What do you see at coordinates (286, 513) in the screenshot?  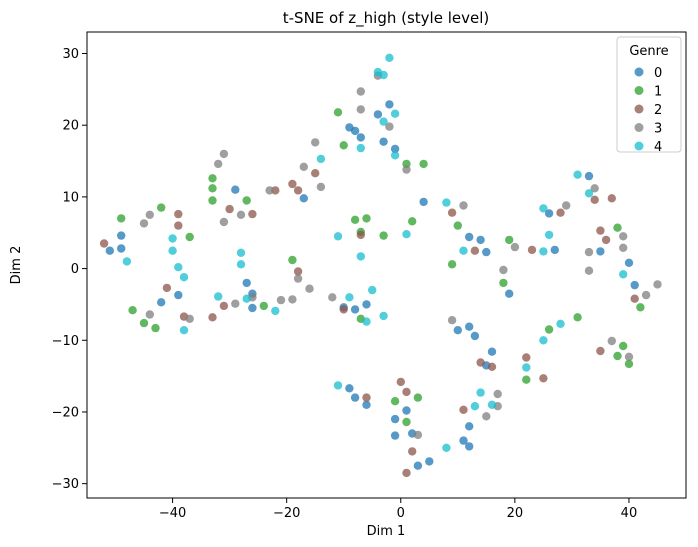 I see `x-tick-label: −20` at bounding box center [286, 513].